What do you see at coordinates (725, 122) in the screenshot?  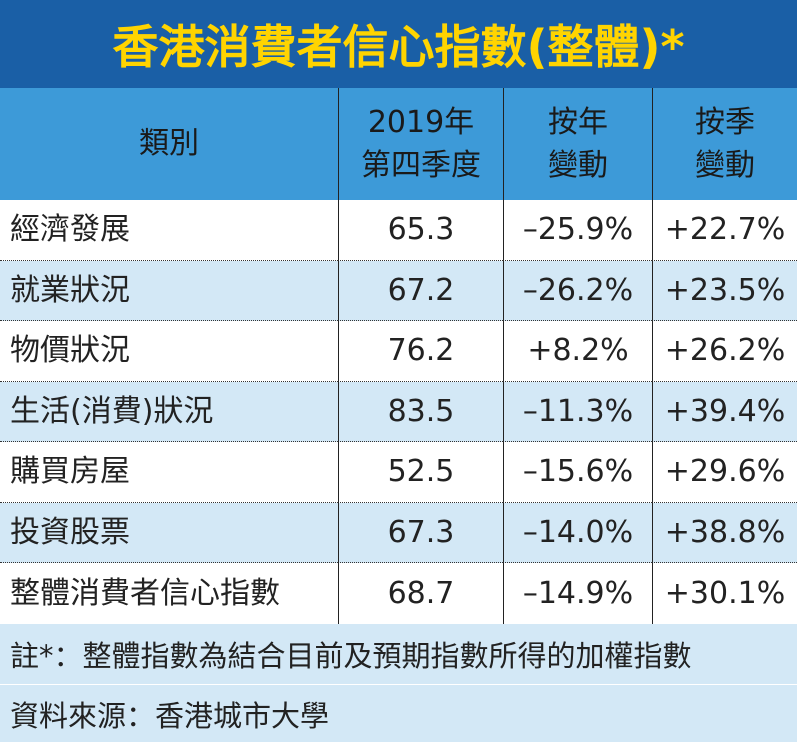 I see `header-text: 按季` at bounding box center [725, 122].